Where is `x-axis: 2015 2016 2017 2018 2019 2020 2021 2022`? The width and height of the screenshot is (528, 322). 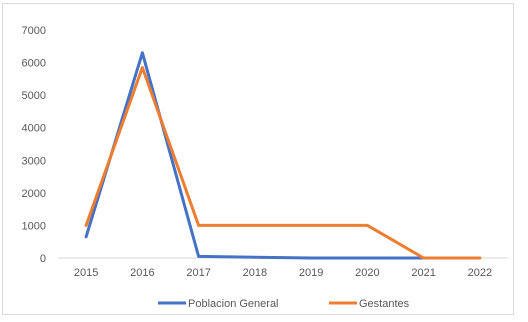 x-axis: 2015 2016 2017 2018 2019 2020 2021 2022 is located at coordinates (283, 273).